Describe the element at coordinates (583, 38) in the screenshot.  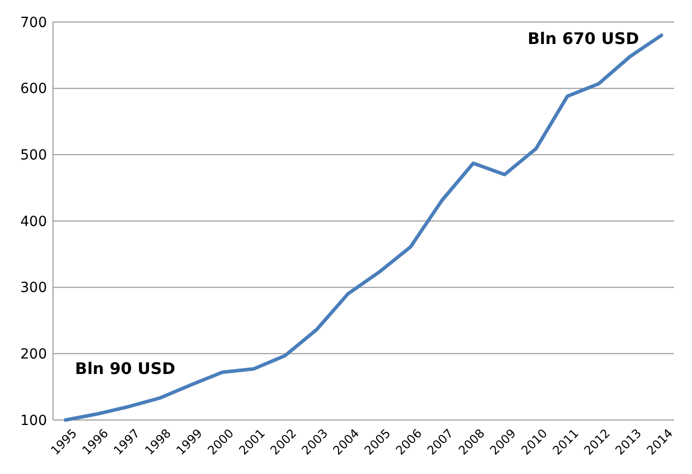
I see `annotation: Bln 670 USD` at that location.